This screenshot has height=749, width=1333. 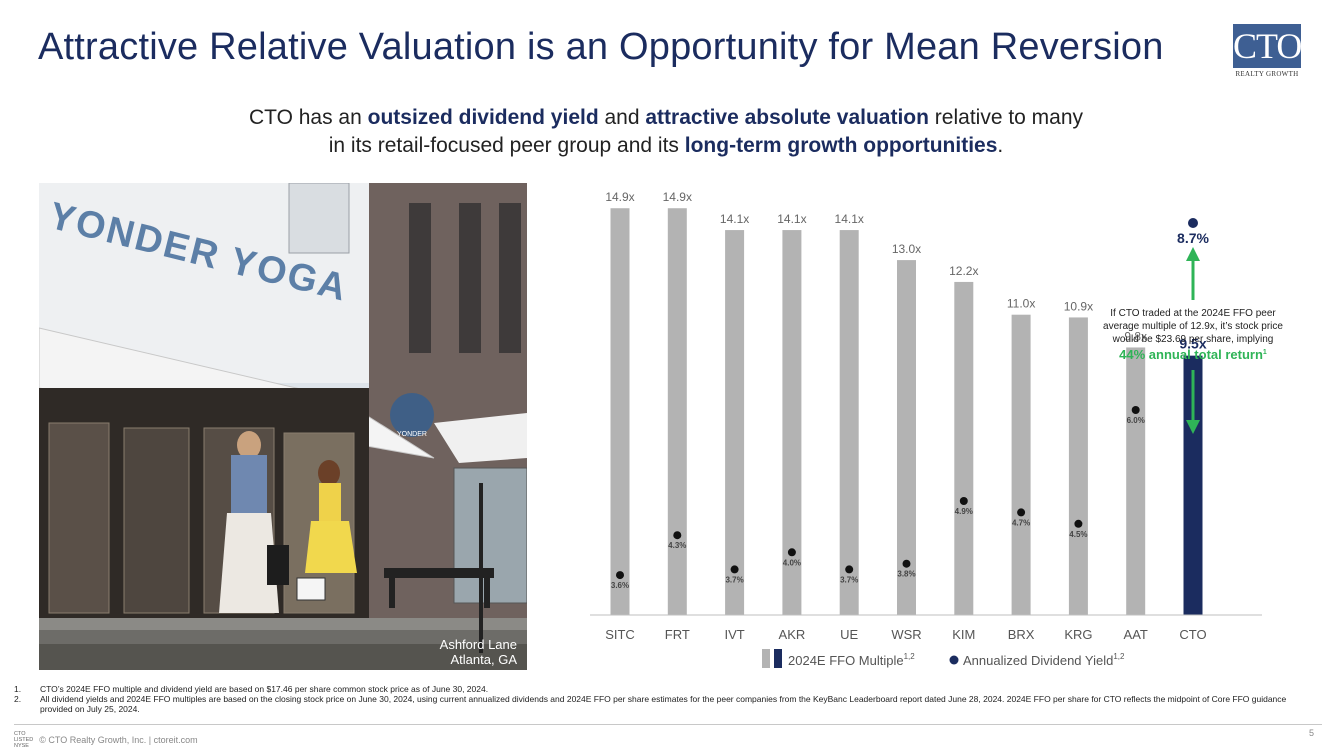 I want to click on badge-line3: NYSE, so click(x=21, y=746).